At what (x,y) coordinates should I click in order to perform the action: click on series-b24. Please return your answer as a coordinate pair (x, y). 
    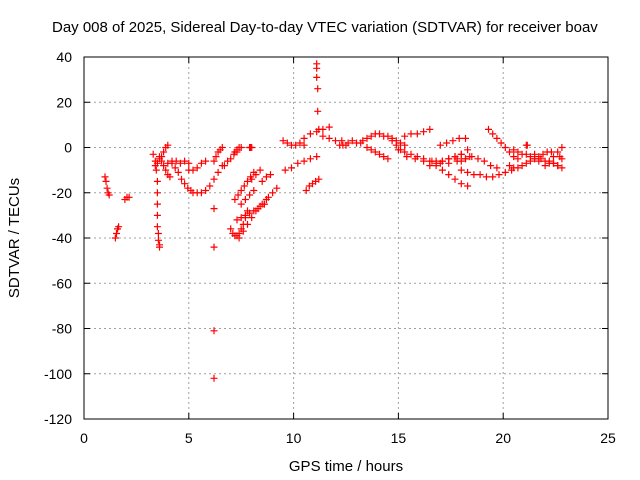
    Looking at the image, I should click on (526, 145).